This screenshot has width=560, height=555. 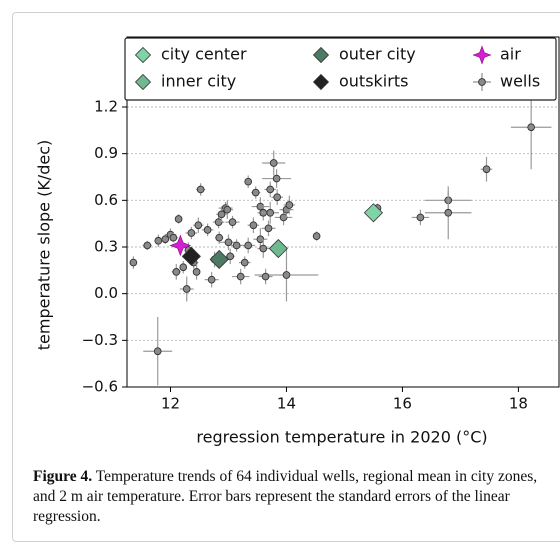 I want to click on y-tick-label: 0.6, so click(x=106, y=200).